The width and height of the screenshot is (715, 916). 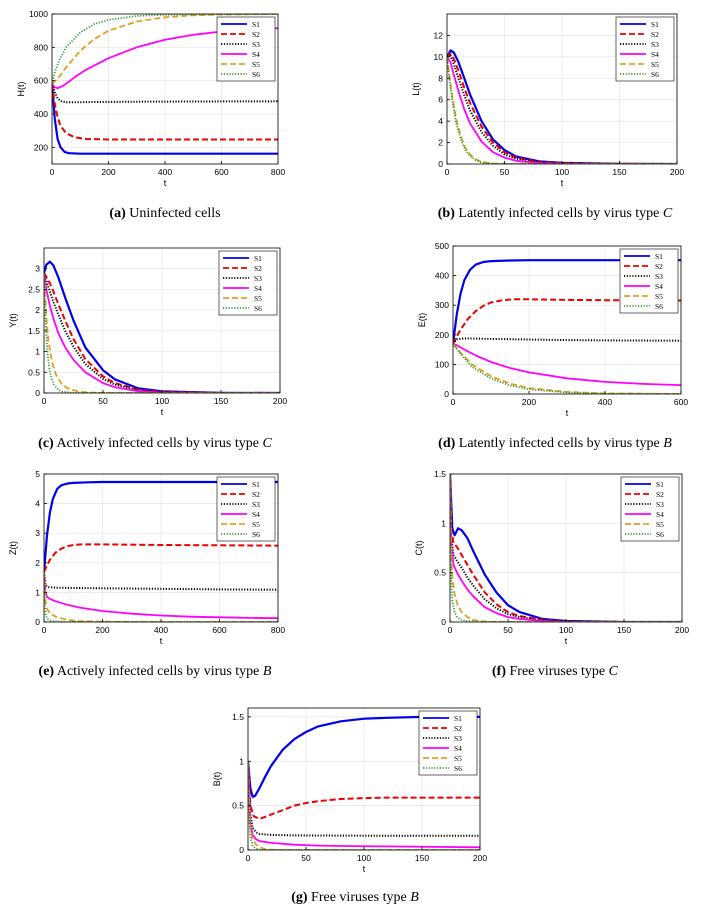 What do you see at coordinates (355, 898) in the screenshot?
I see `caption-g: (g) Free viruses type B` at bounding box center [355, 898].